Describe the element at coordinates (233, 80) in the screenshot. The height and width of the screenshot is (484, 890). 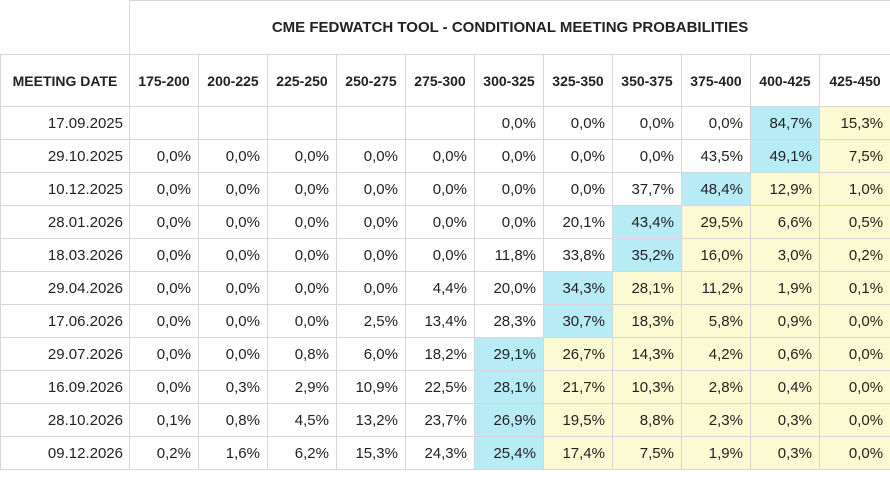
I see `range-header: 200-225` at that location.